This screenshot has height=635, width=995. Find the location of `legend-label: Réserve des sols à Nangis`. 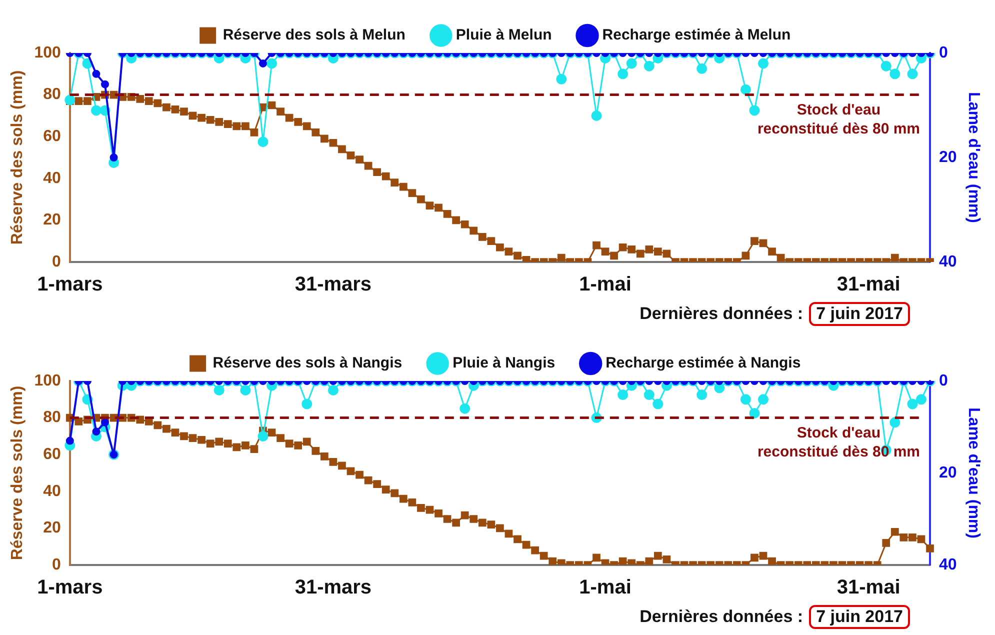

legend-label: Réserve des sols à Nangis is located at coordinates (307, 363).